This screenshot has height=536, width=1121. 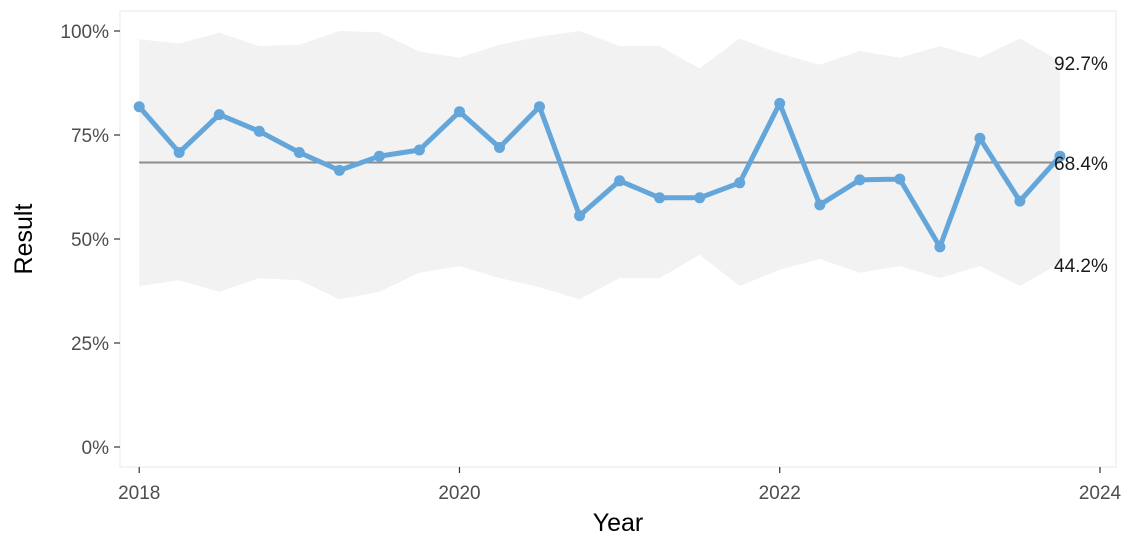 I want to click on y-axis-title: Result, so click(x=24, y=239).